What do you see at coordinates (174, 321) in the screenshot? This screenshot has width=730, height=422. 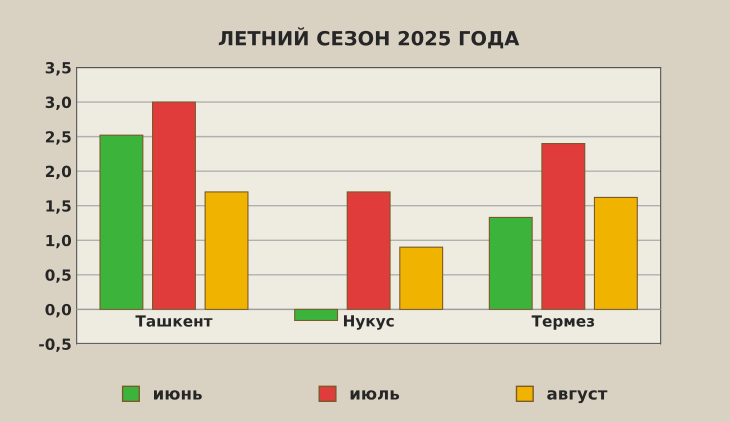 I see `x-tick-label: Ташкент` at bounding box center [174, 321].